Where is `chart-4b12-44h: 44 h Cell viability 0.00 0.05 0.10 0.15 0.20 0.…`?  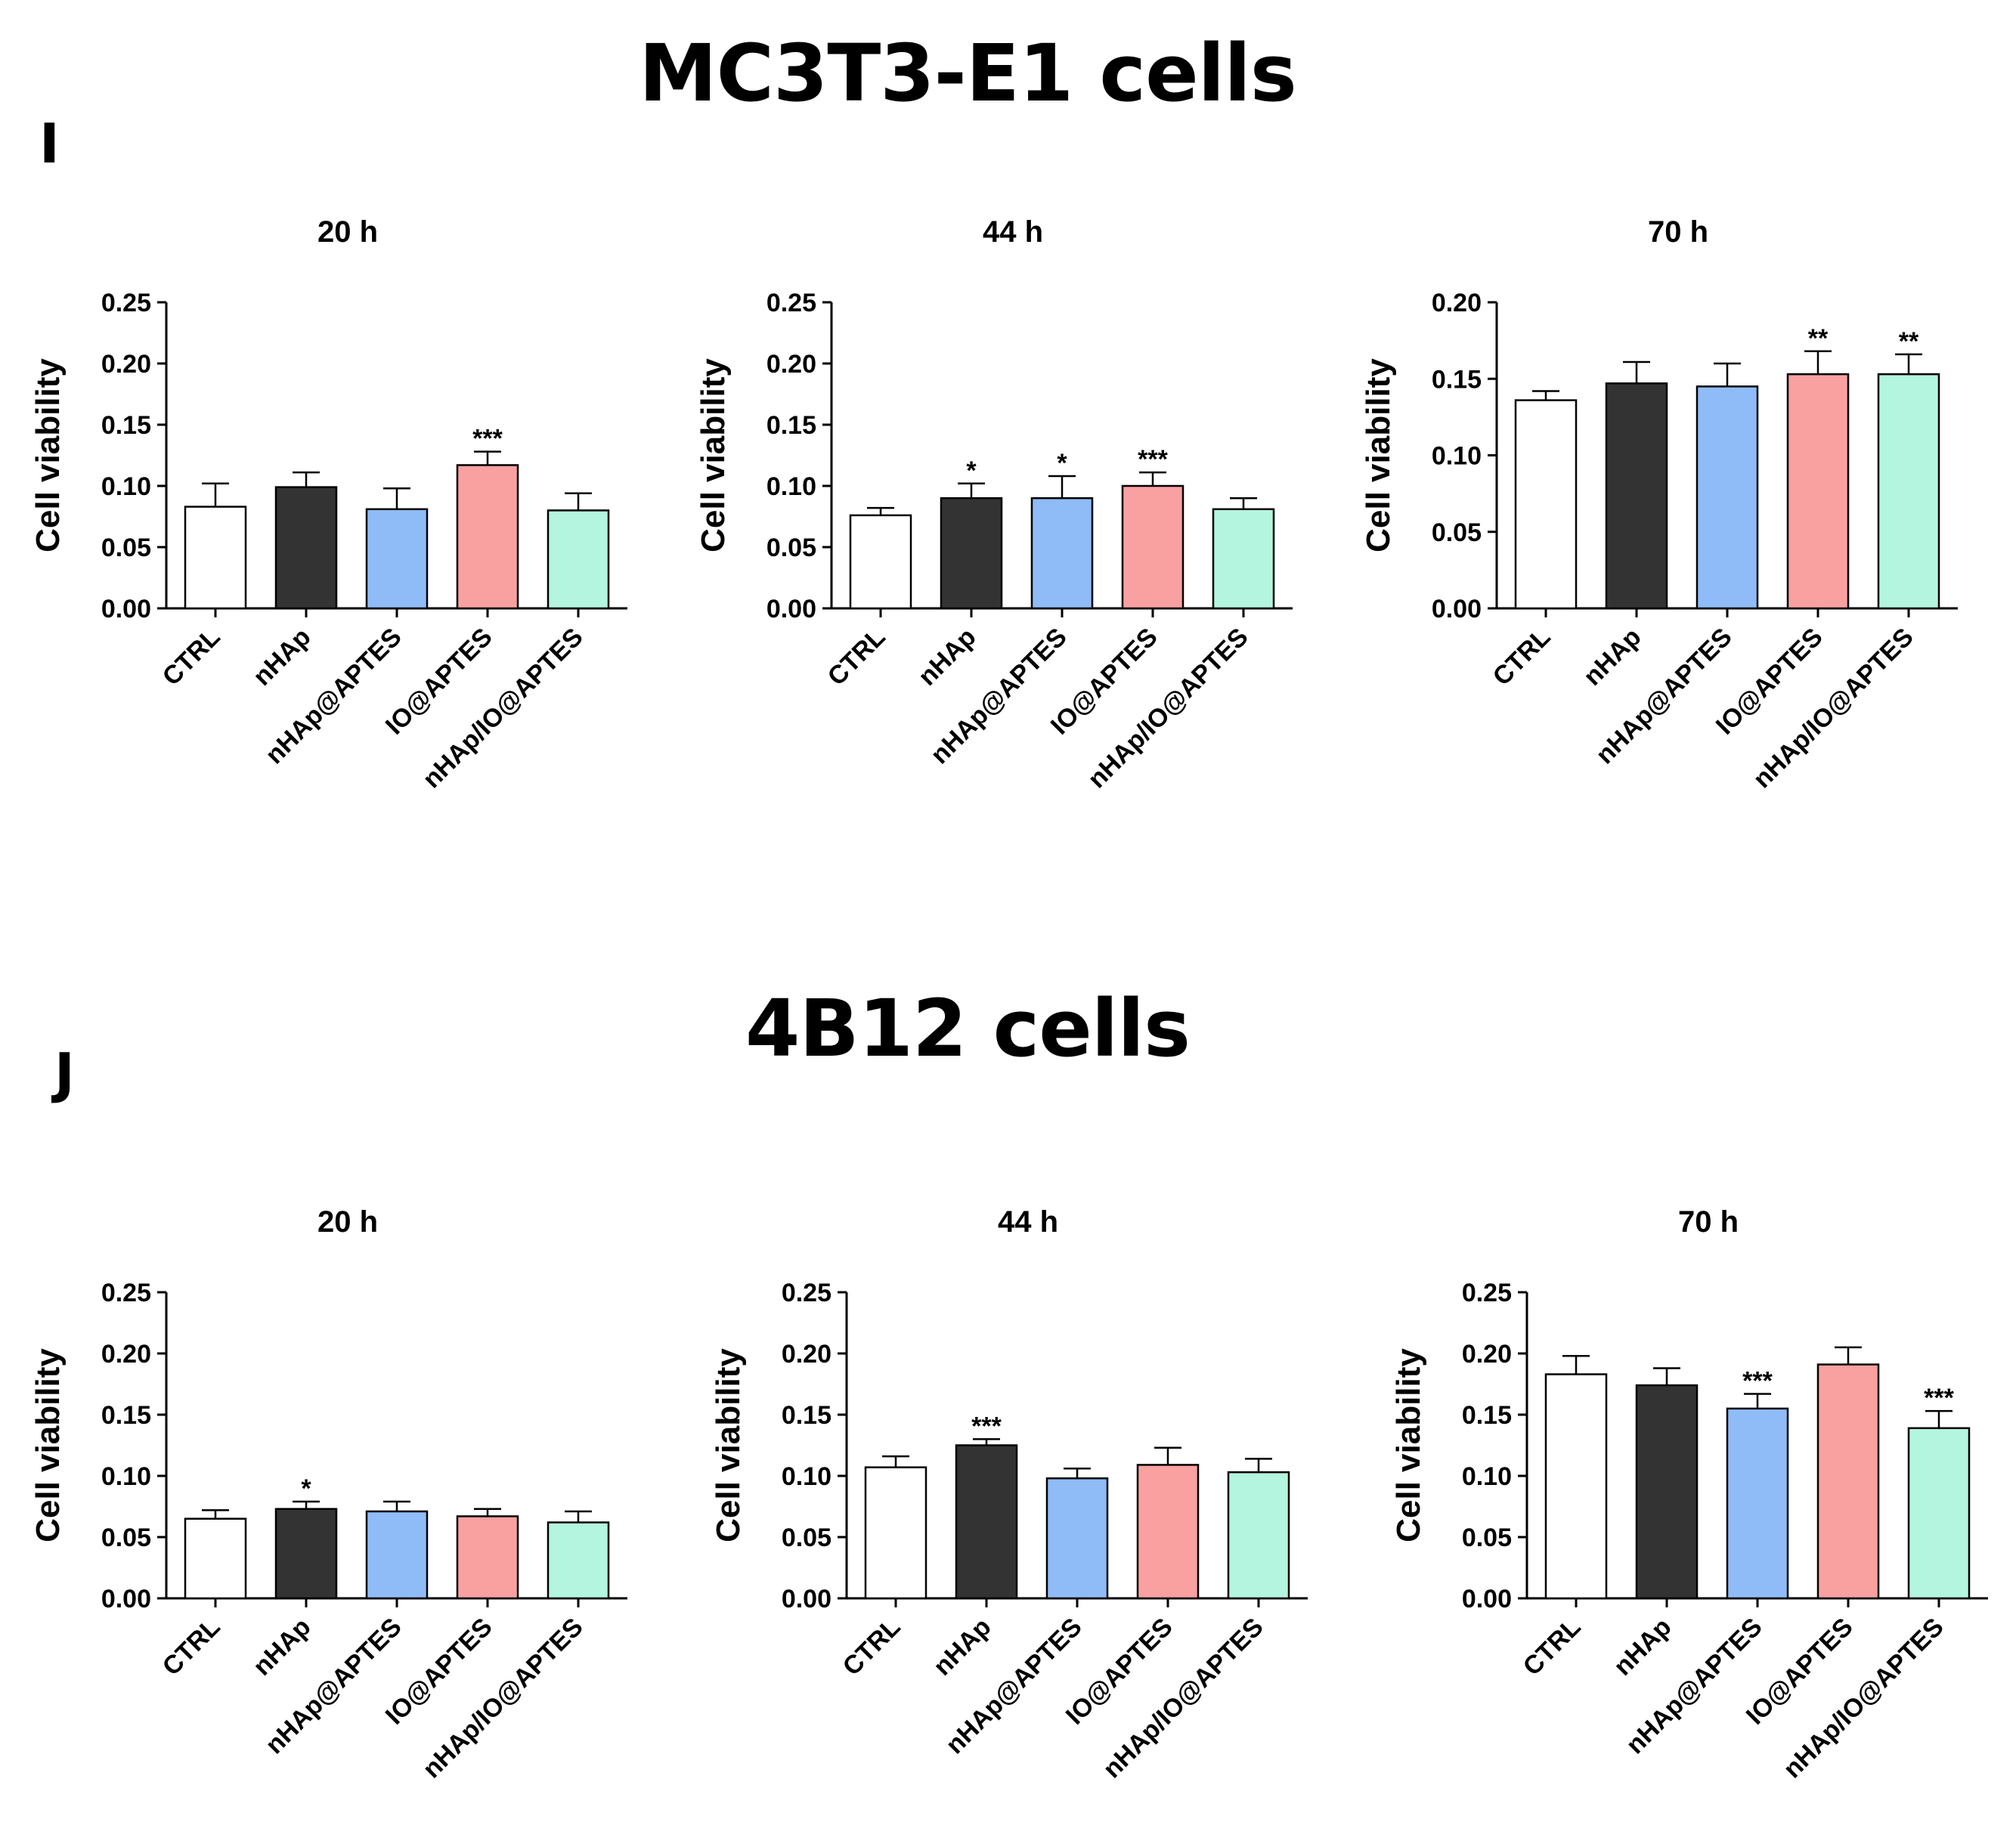 chart-4b12-44h: 44 h Cell viability 0.00 0.05 0.10 0.15 0.20 0.… is located at coordinates (1009, 1495).